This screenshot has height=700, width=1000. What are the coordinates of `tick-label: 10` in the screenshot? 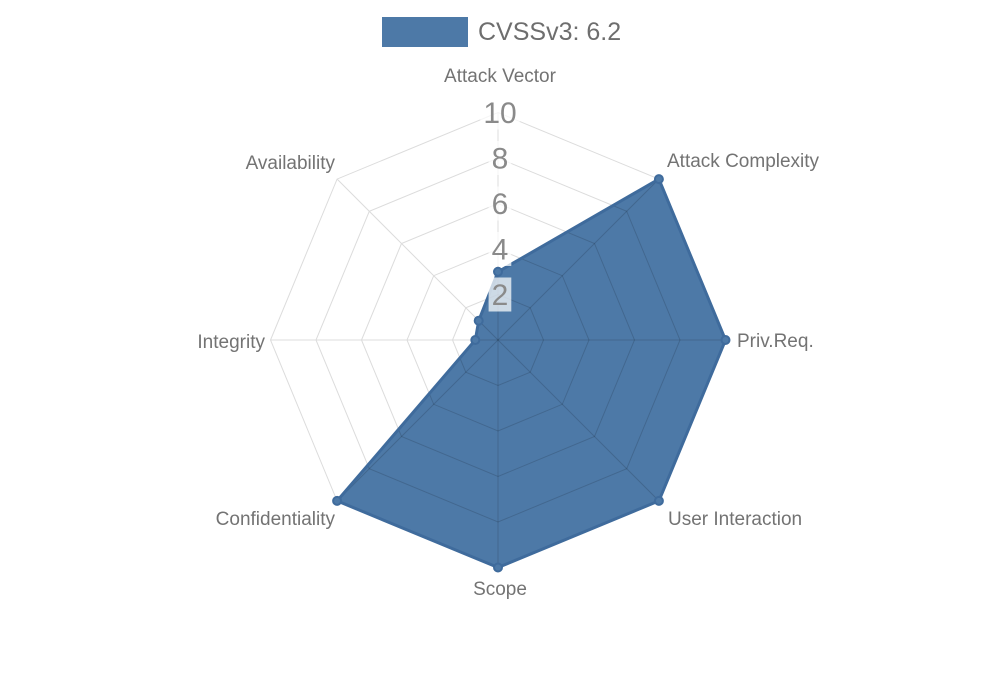 It's located at (499, 113).